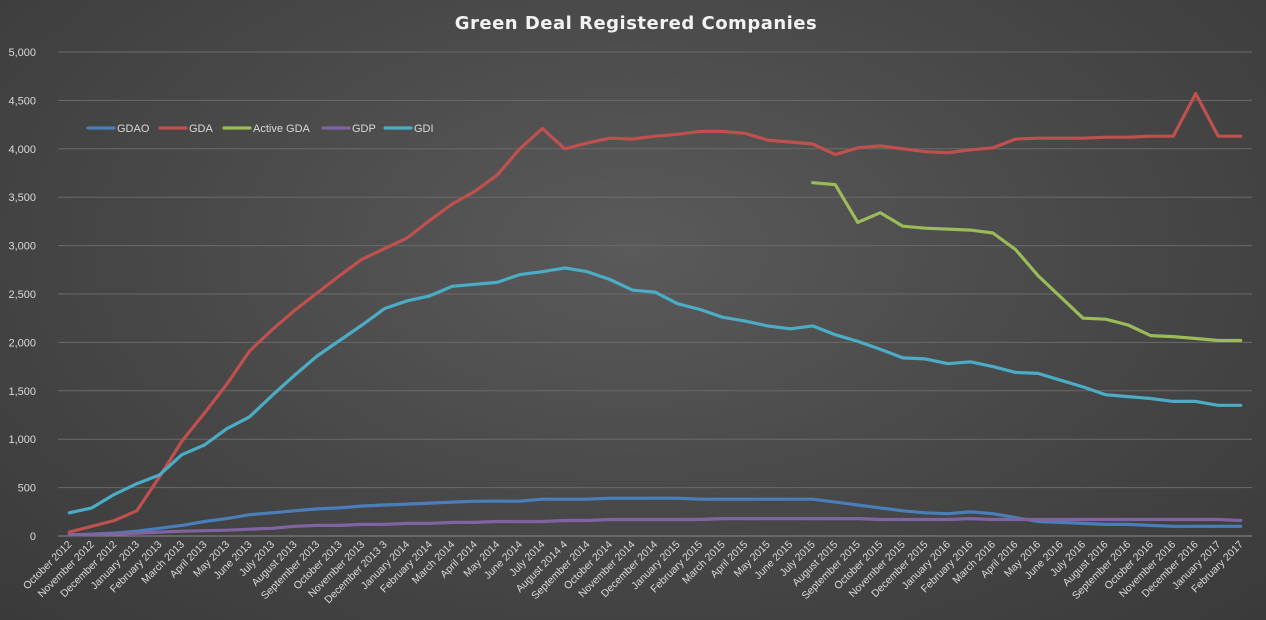 Image resolution: width=1266 pixels, height=620 pixels. Describe the element at coordinates (655, 527) in the screenshot. I see `series-line` at that location.